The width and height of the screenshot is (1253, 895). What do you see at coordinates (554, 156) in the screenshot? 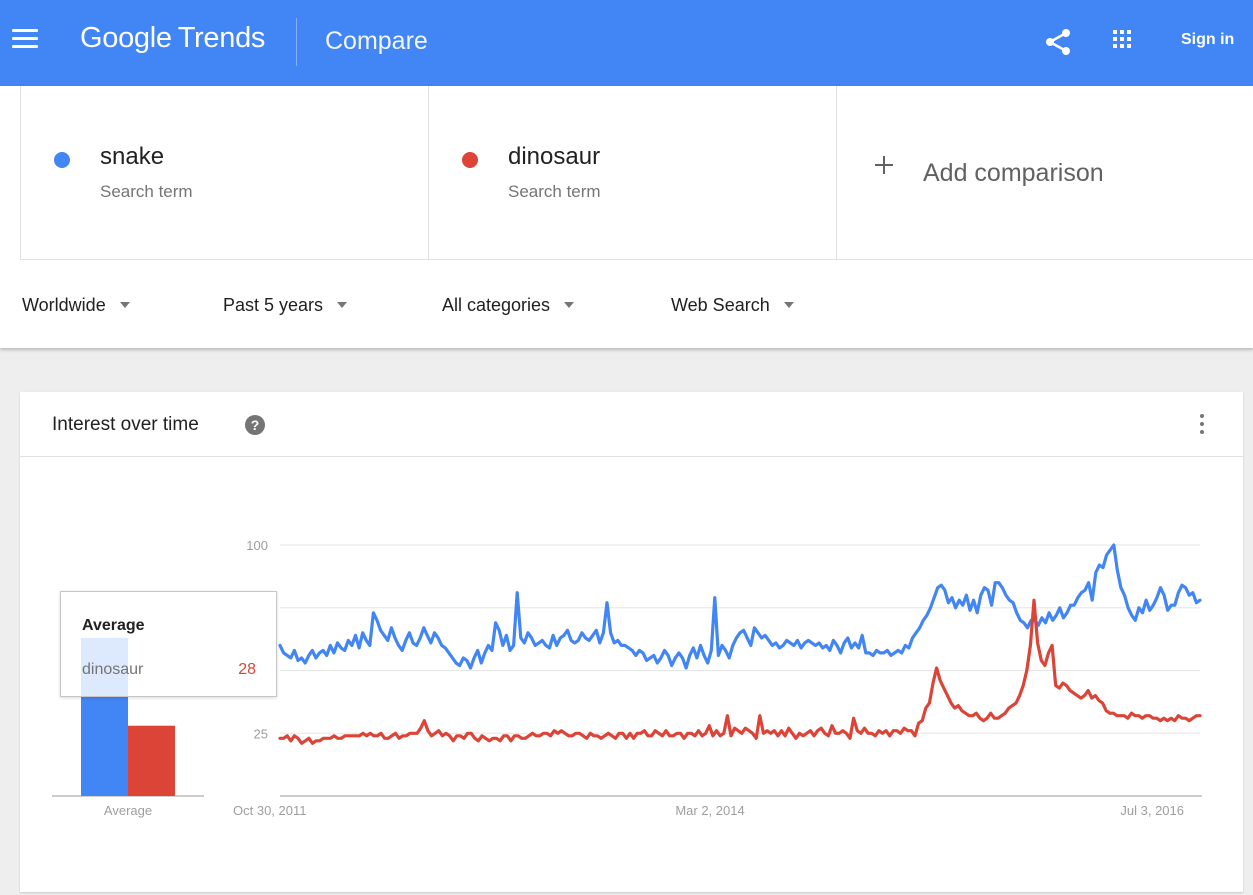
I see `search-term-name: dinosaur` at bounding box center [554, 156].